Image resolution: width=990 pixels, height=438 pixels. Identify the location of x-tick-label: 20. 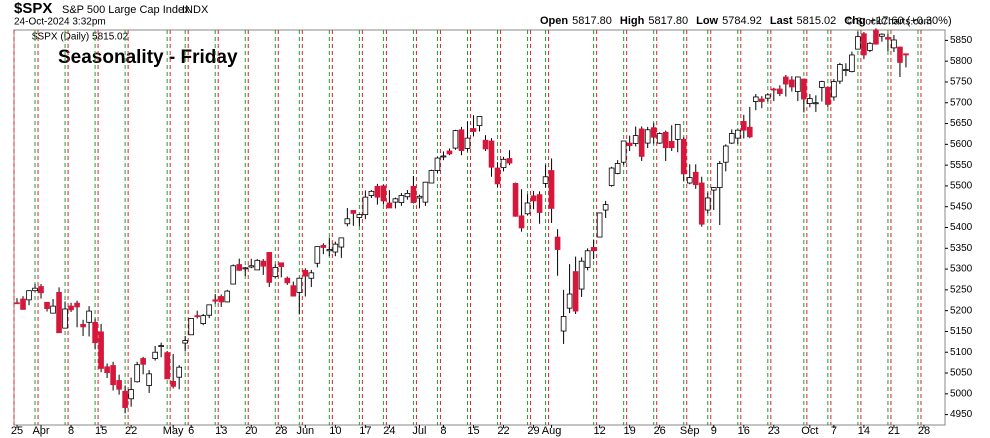
(251, 431).